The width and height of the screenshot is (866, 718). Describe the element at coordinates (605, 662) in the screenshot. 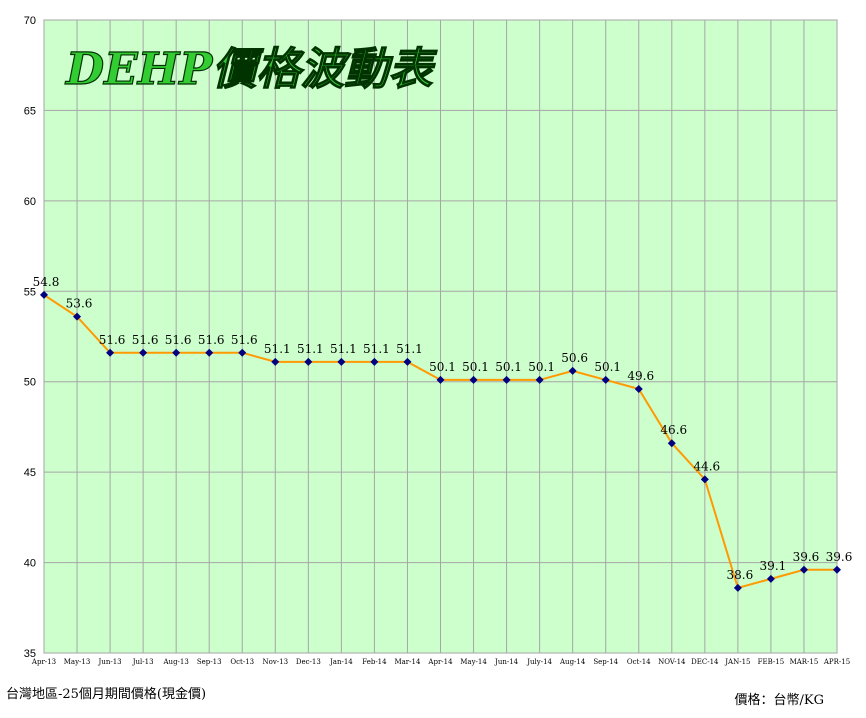

I see `x-tick-label: Sep-14` at that location.